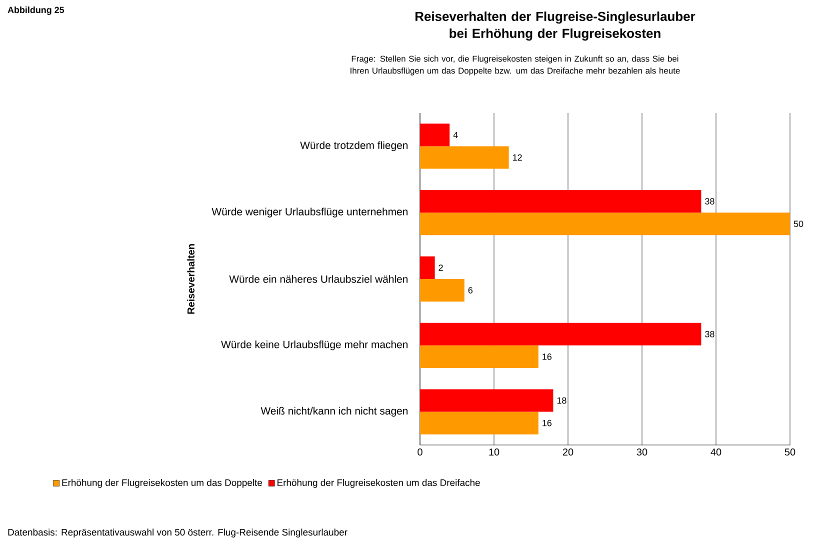  Describe the element at coordinates (716, 452) in the screenshot. I see `x-tick-label: 40` at that location.